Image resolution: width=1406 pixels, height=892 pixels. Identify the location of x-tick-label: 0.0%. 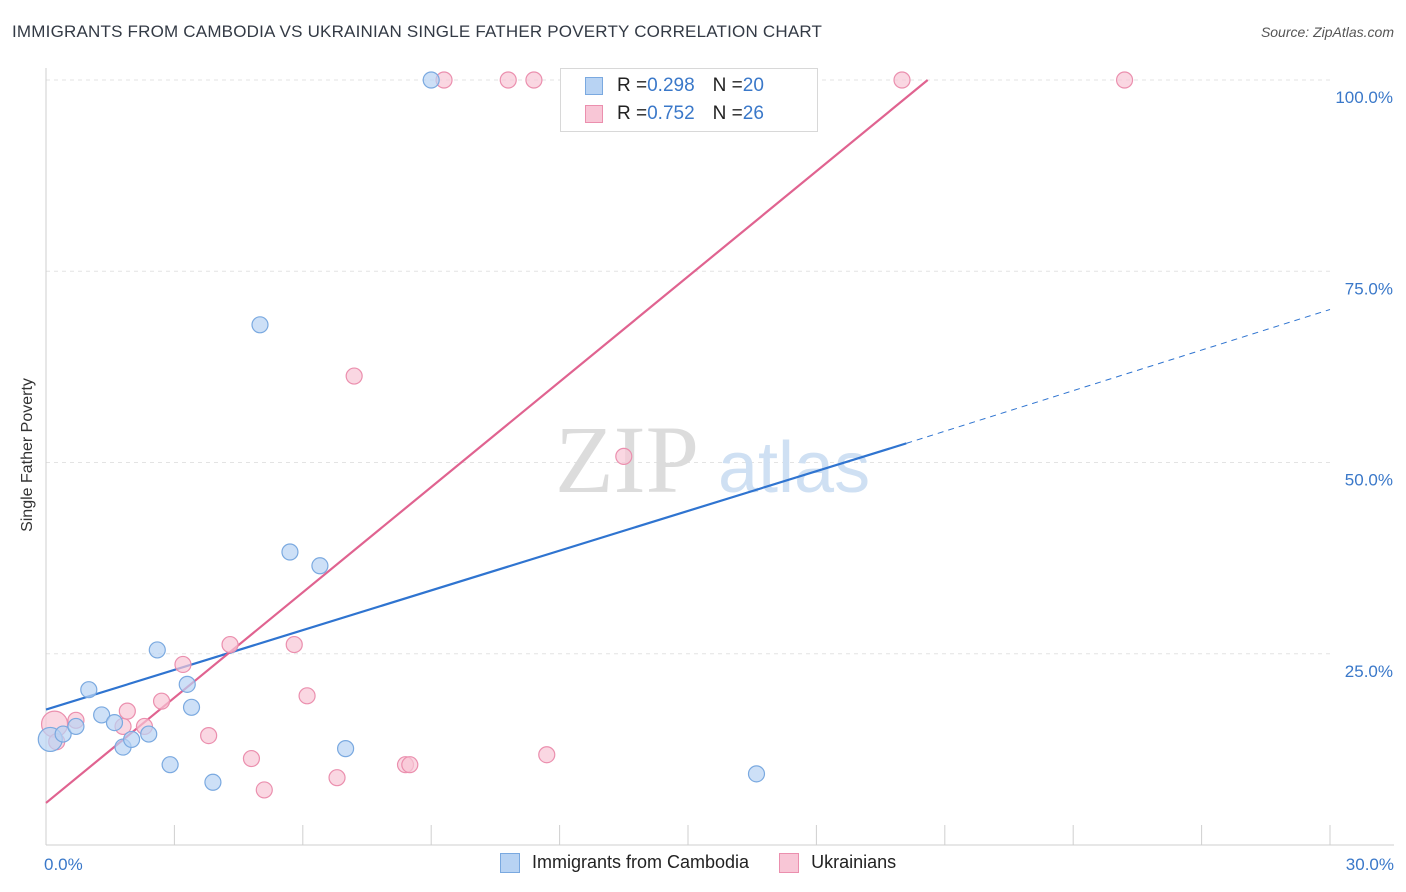
(63, 864).